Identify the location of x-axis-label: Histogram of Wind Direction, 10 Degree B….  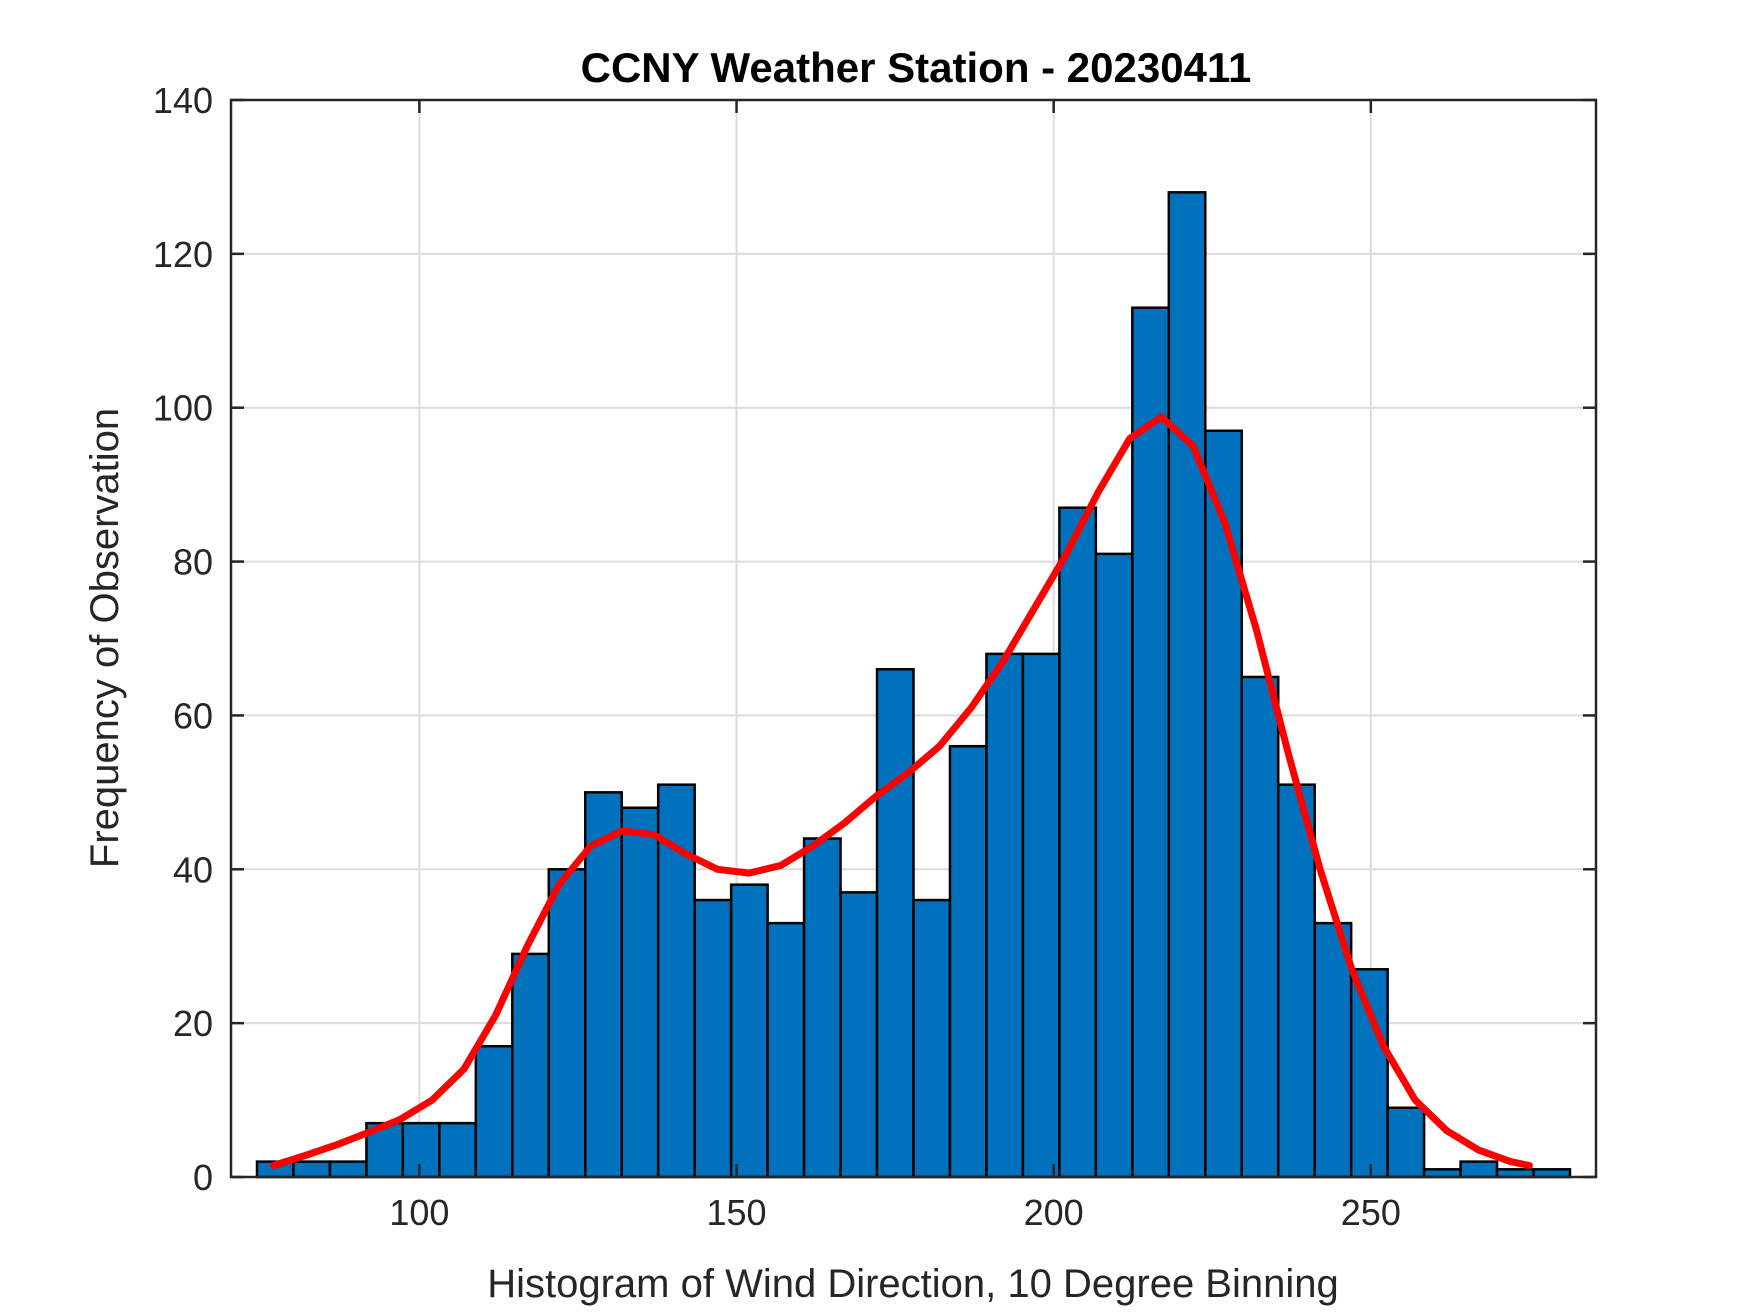
(913, 1284).